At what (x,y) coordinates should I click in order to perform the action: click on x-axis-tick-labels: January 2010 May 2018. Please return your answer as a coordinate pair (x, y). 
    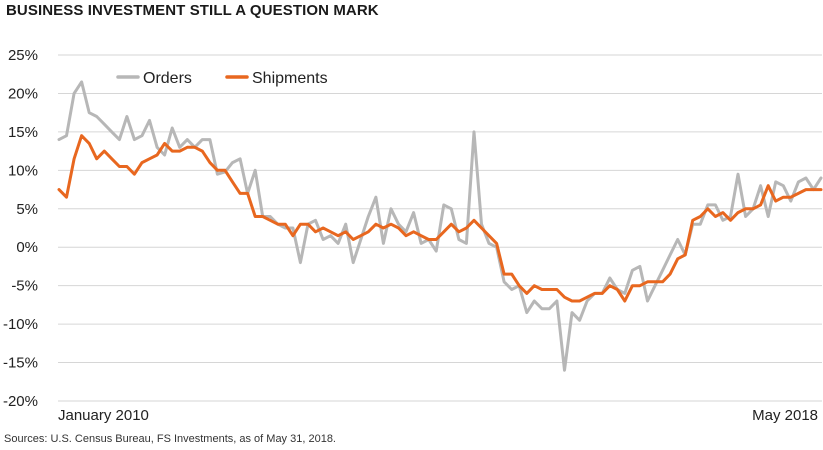
    Looking at the image, I should click on (438, 415).